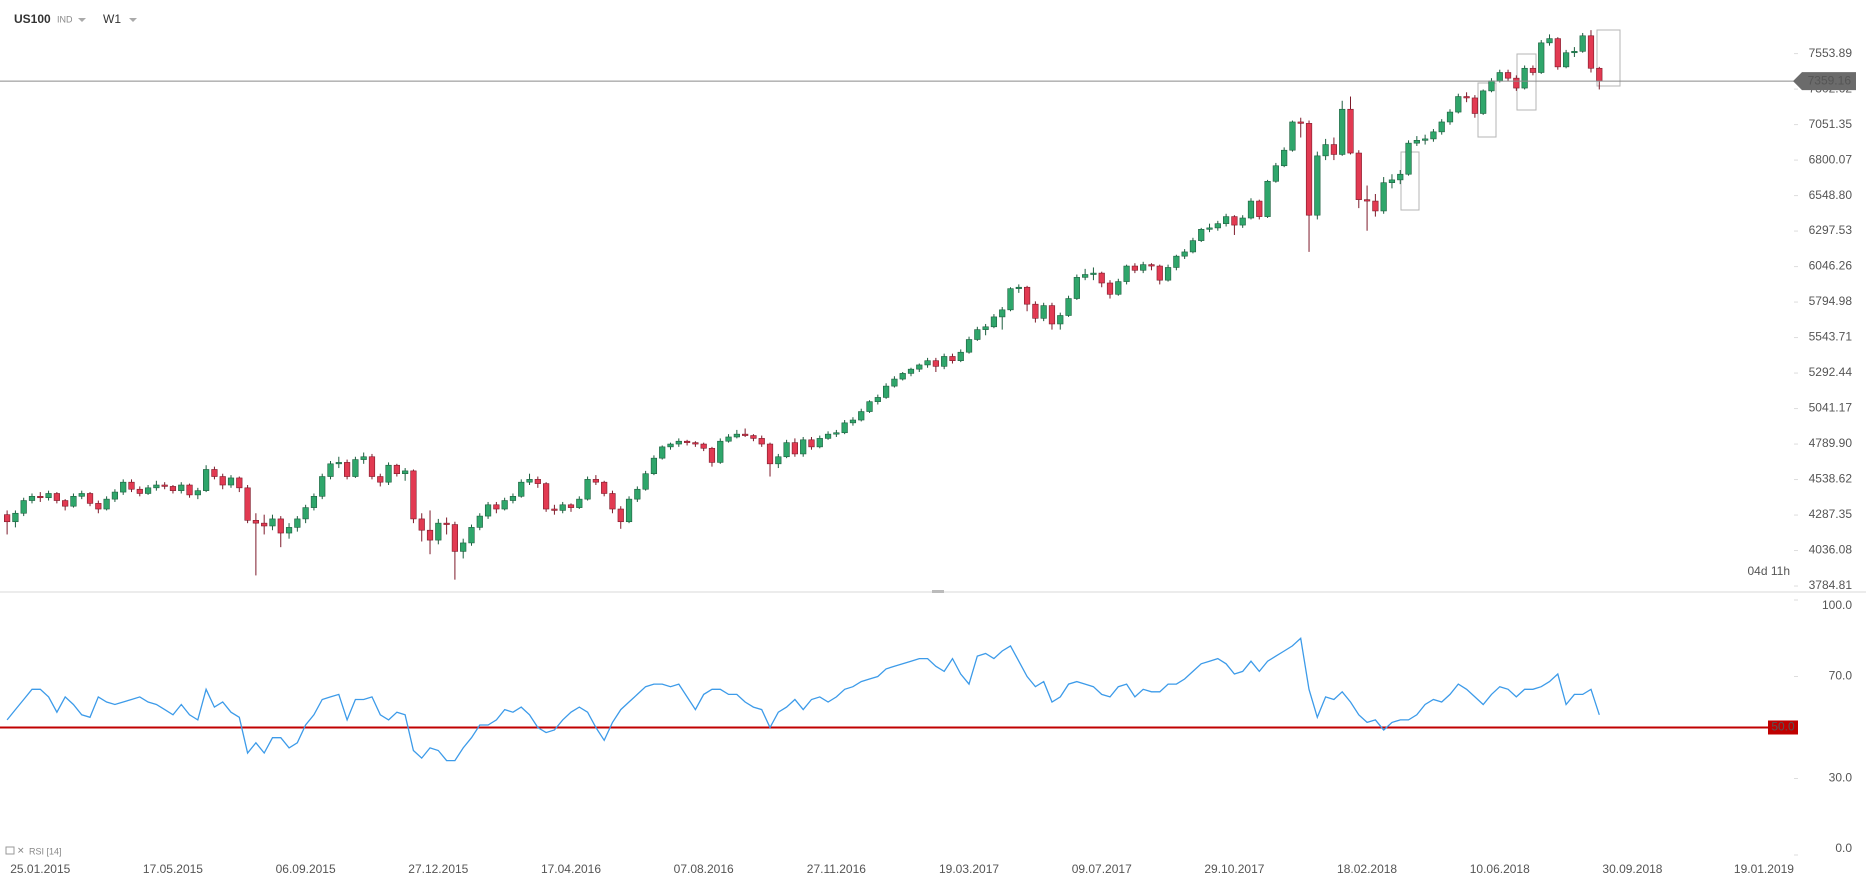 Image resolution: width=1866 pixels, height=885 pixels. What do you see at coordinates (836, 869) in the screenshot?
I see `x-tick-label: 27.11.2016` at bounding box center [836, 869].